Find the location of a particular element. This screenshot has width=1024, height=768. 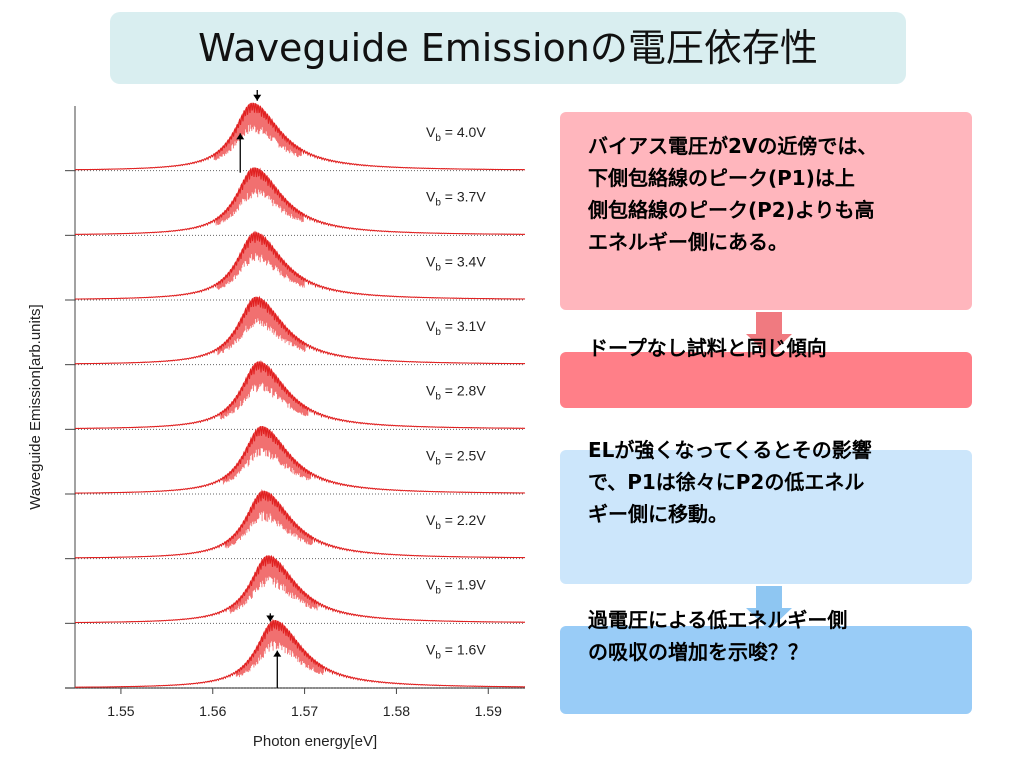

series-label-2: Vb = 3.4V is located at coordinates (456, 263).